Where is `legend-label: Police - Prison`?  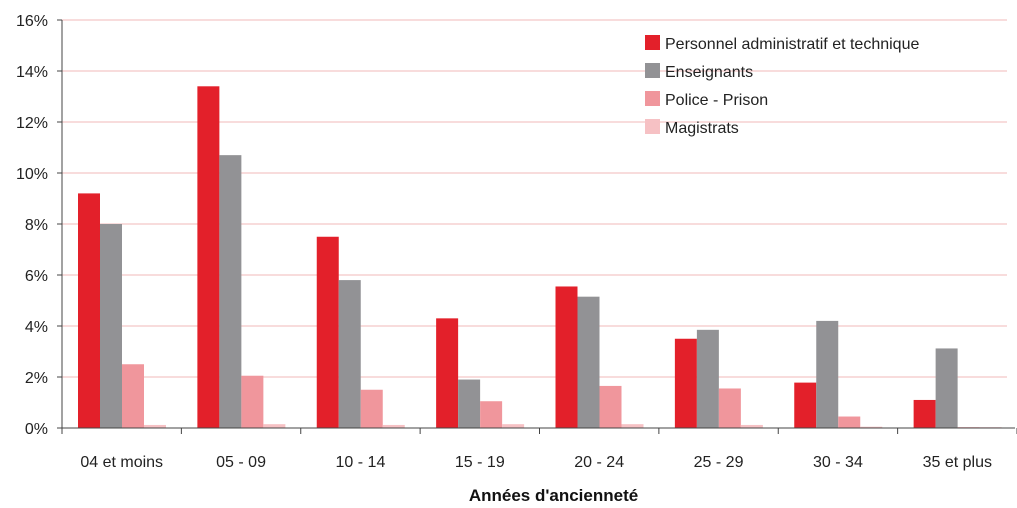
legend-label: Police - Prison is located at coordinates (716, 100).